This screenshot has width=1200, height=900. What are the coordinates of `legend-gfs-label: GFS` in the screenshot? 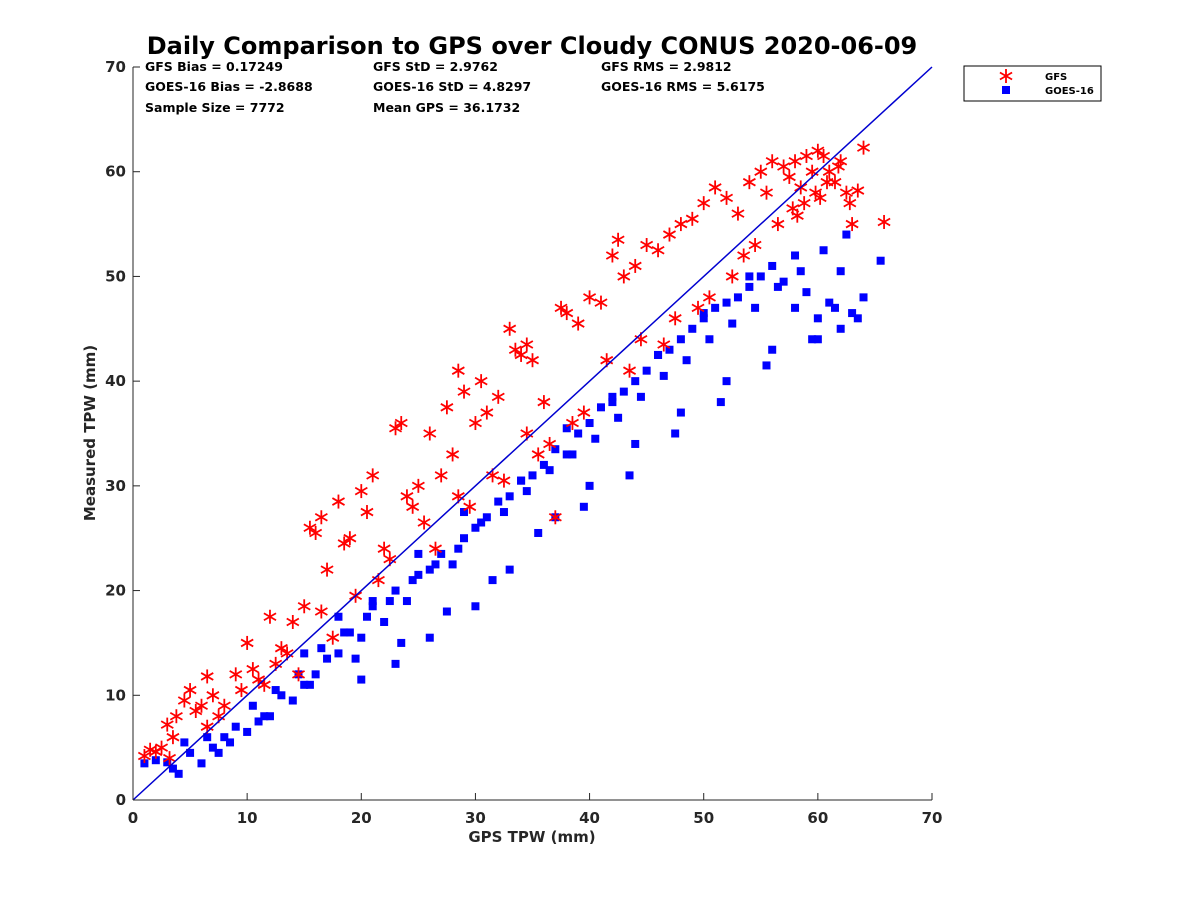 It's located at (1056, 77).